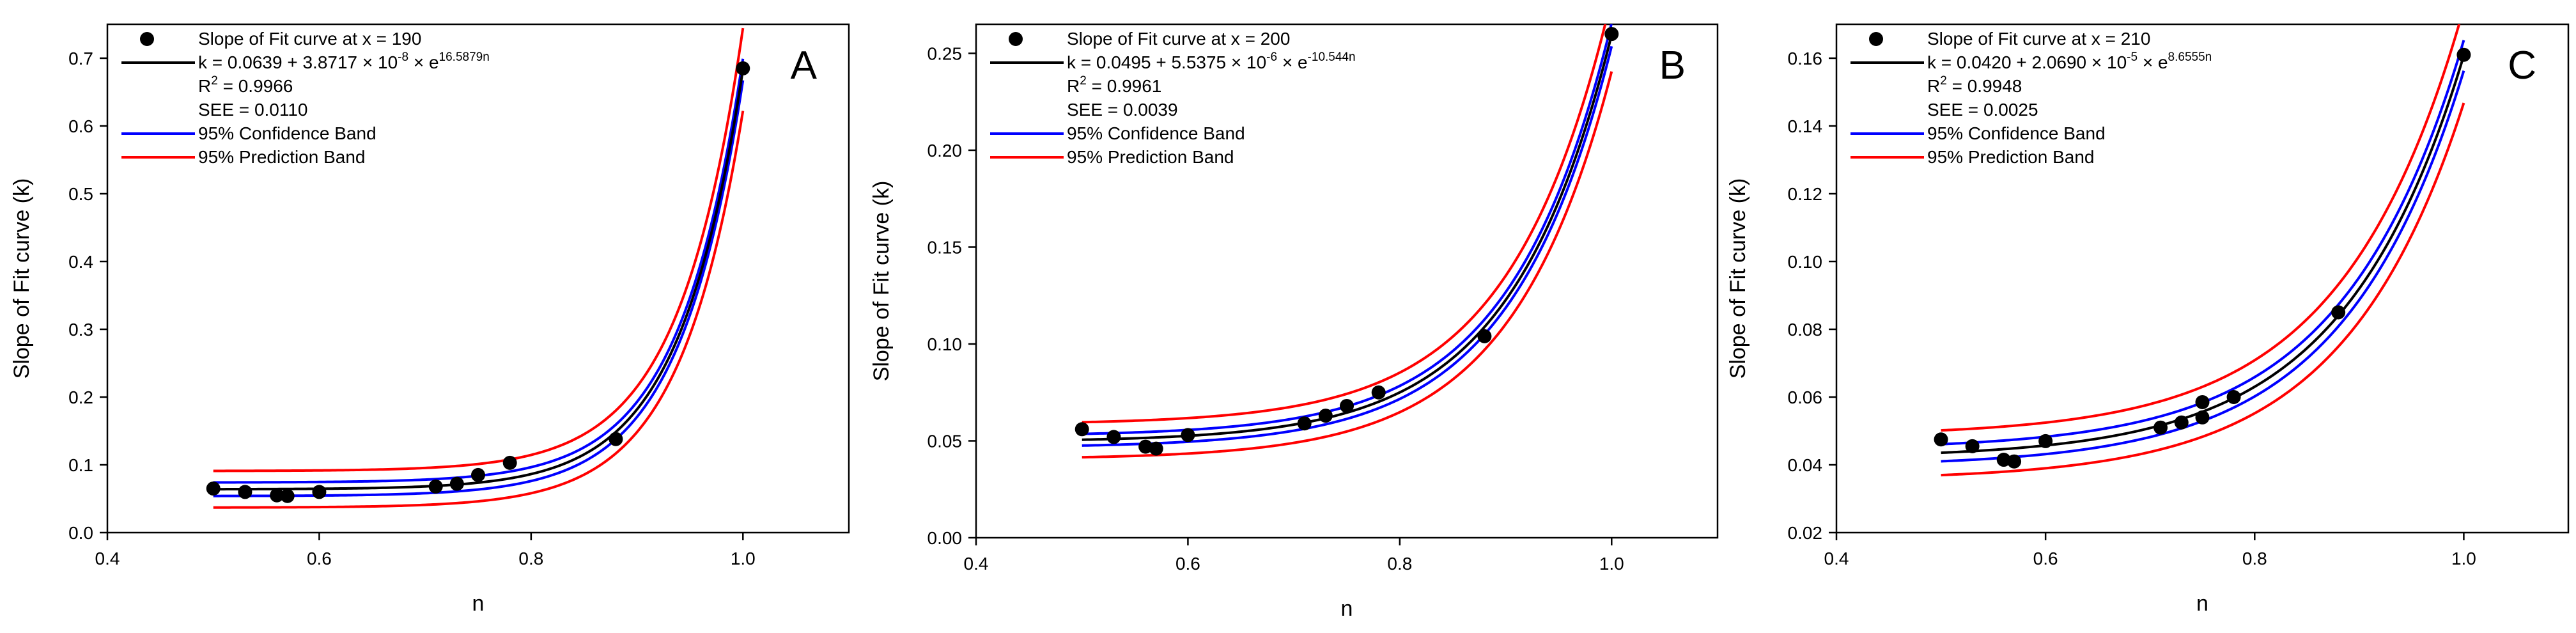  Describe the element at coordinates (309, 39) in the screenshot. I see `legend-points-label: Slope of Fit curve at x = 190` at that location.